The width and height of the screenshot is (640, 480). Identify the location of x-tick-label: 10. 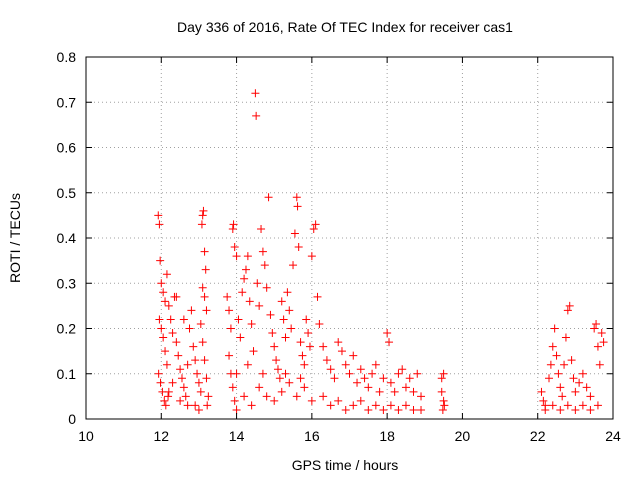
(86, 436).